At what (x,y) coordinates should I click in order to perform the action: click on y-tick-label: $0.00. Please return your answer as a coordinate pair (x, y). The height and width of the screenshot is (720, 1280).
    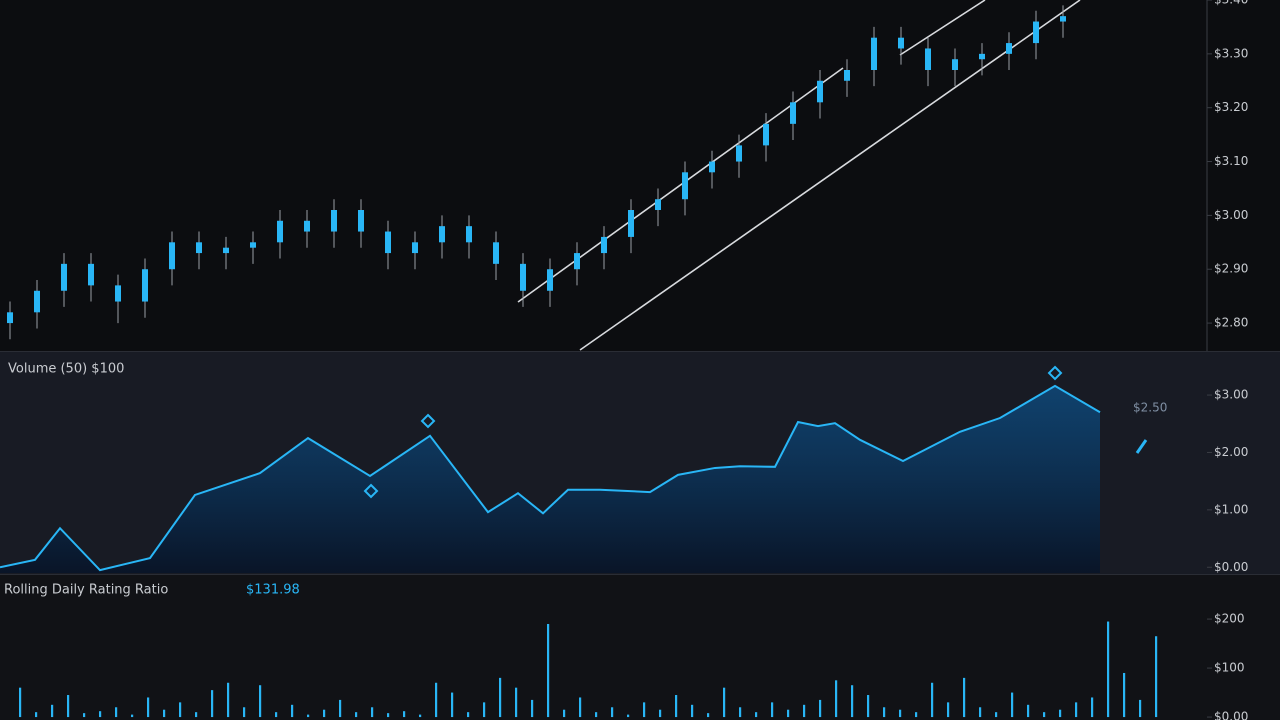
    Looking at the image, I should click on (1231, 567).